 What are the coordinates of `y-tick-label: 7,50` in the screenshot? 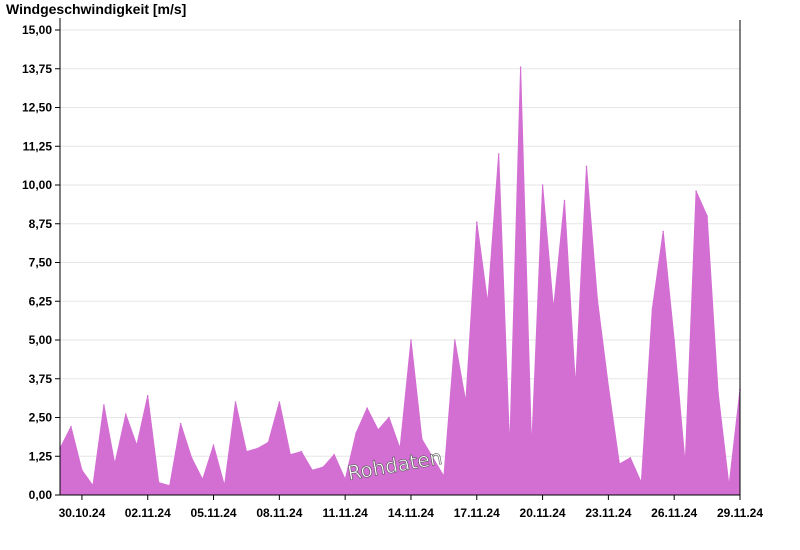 It's located at (41, 263).